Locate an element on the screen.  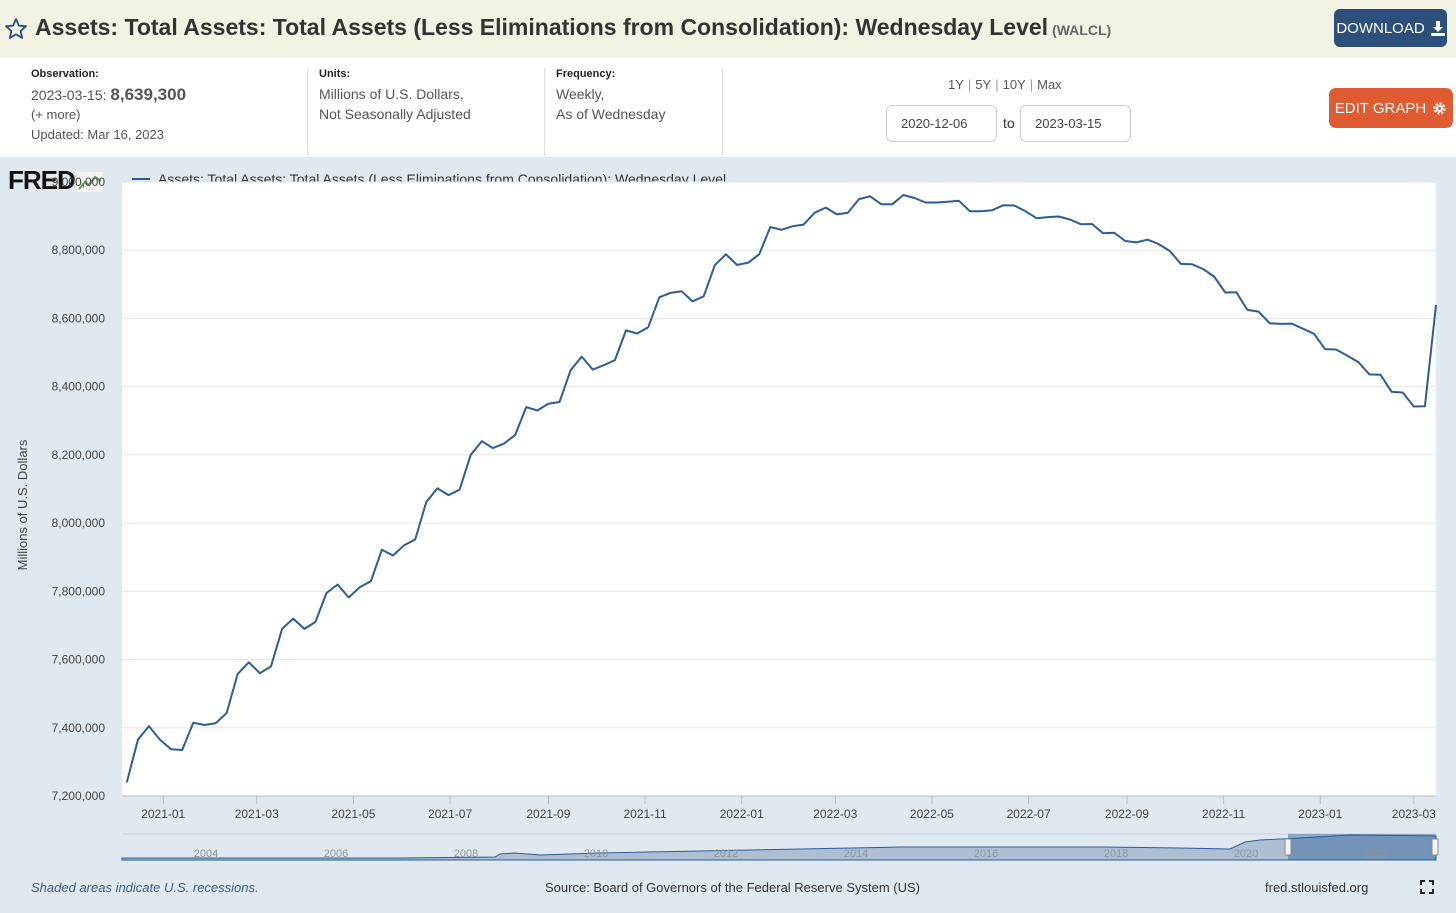
x-tick-label: 2022-03 is located at coordinates (835, 814).